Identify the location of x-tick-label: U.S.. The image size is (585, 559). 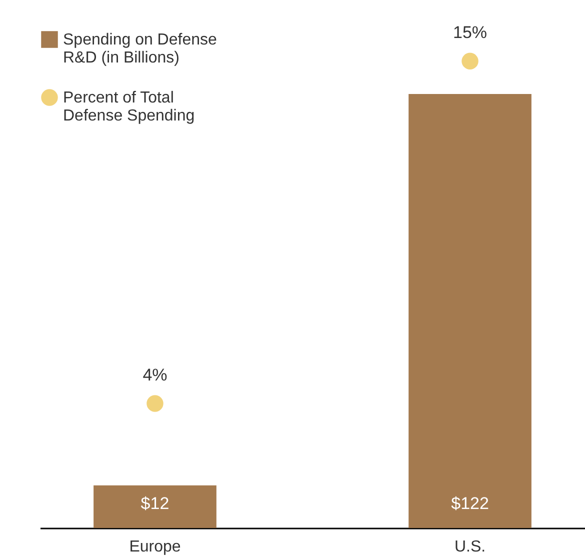
(470, 547).